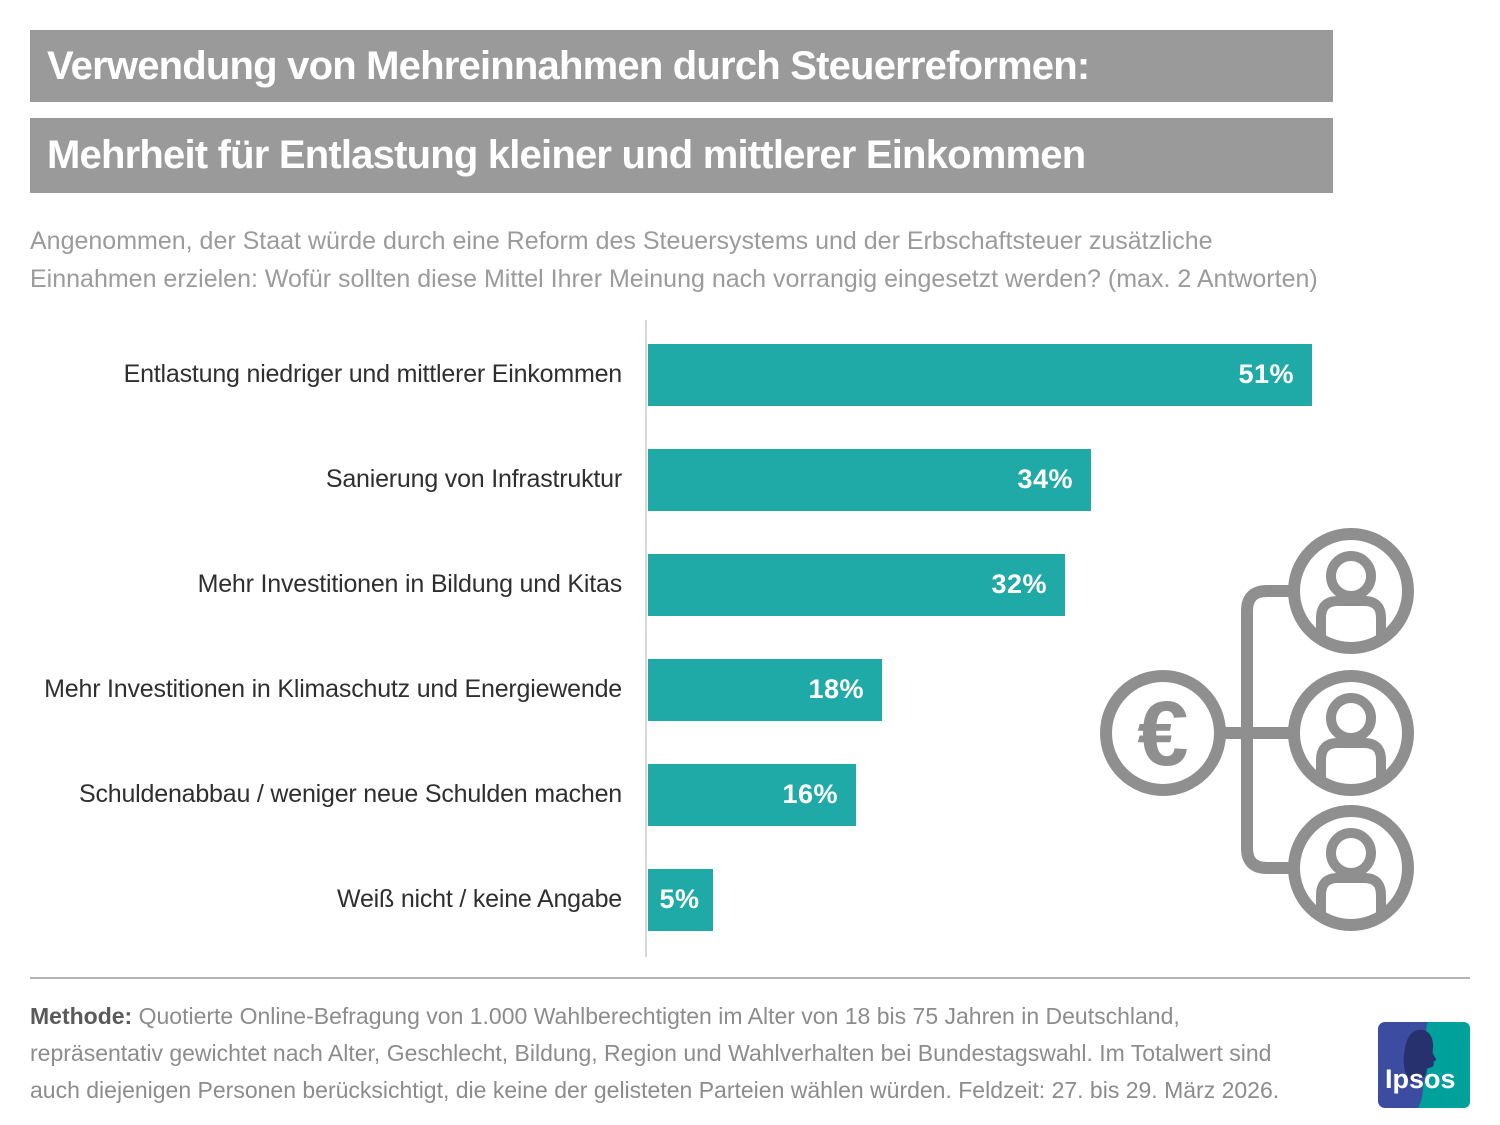  I want to click on ipsos-logo-face-silhouette, so click(1420, 1056).